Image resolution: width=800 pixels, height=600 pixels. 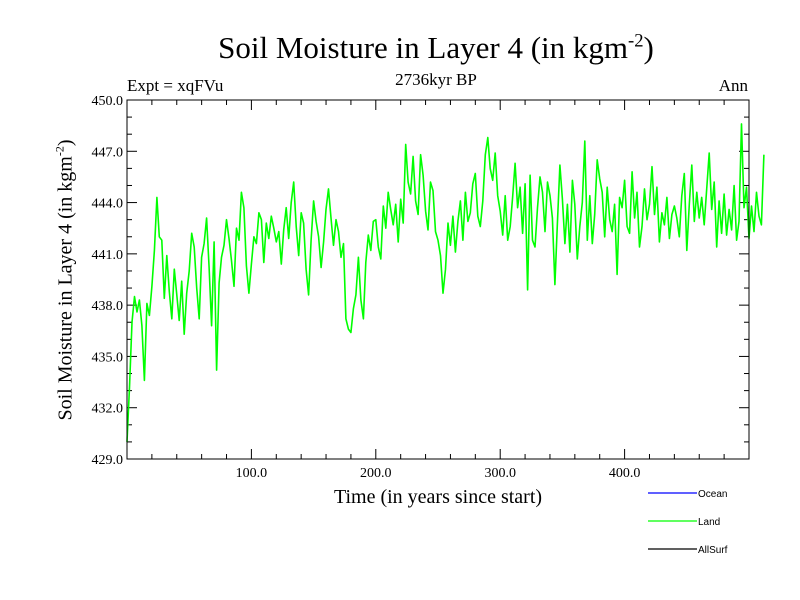 I want to click on y-tick-label: 441.0, so click(x=108, y=255).